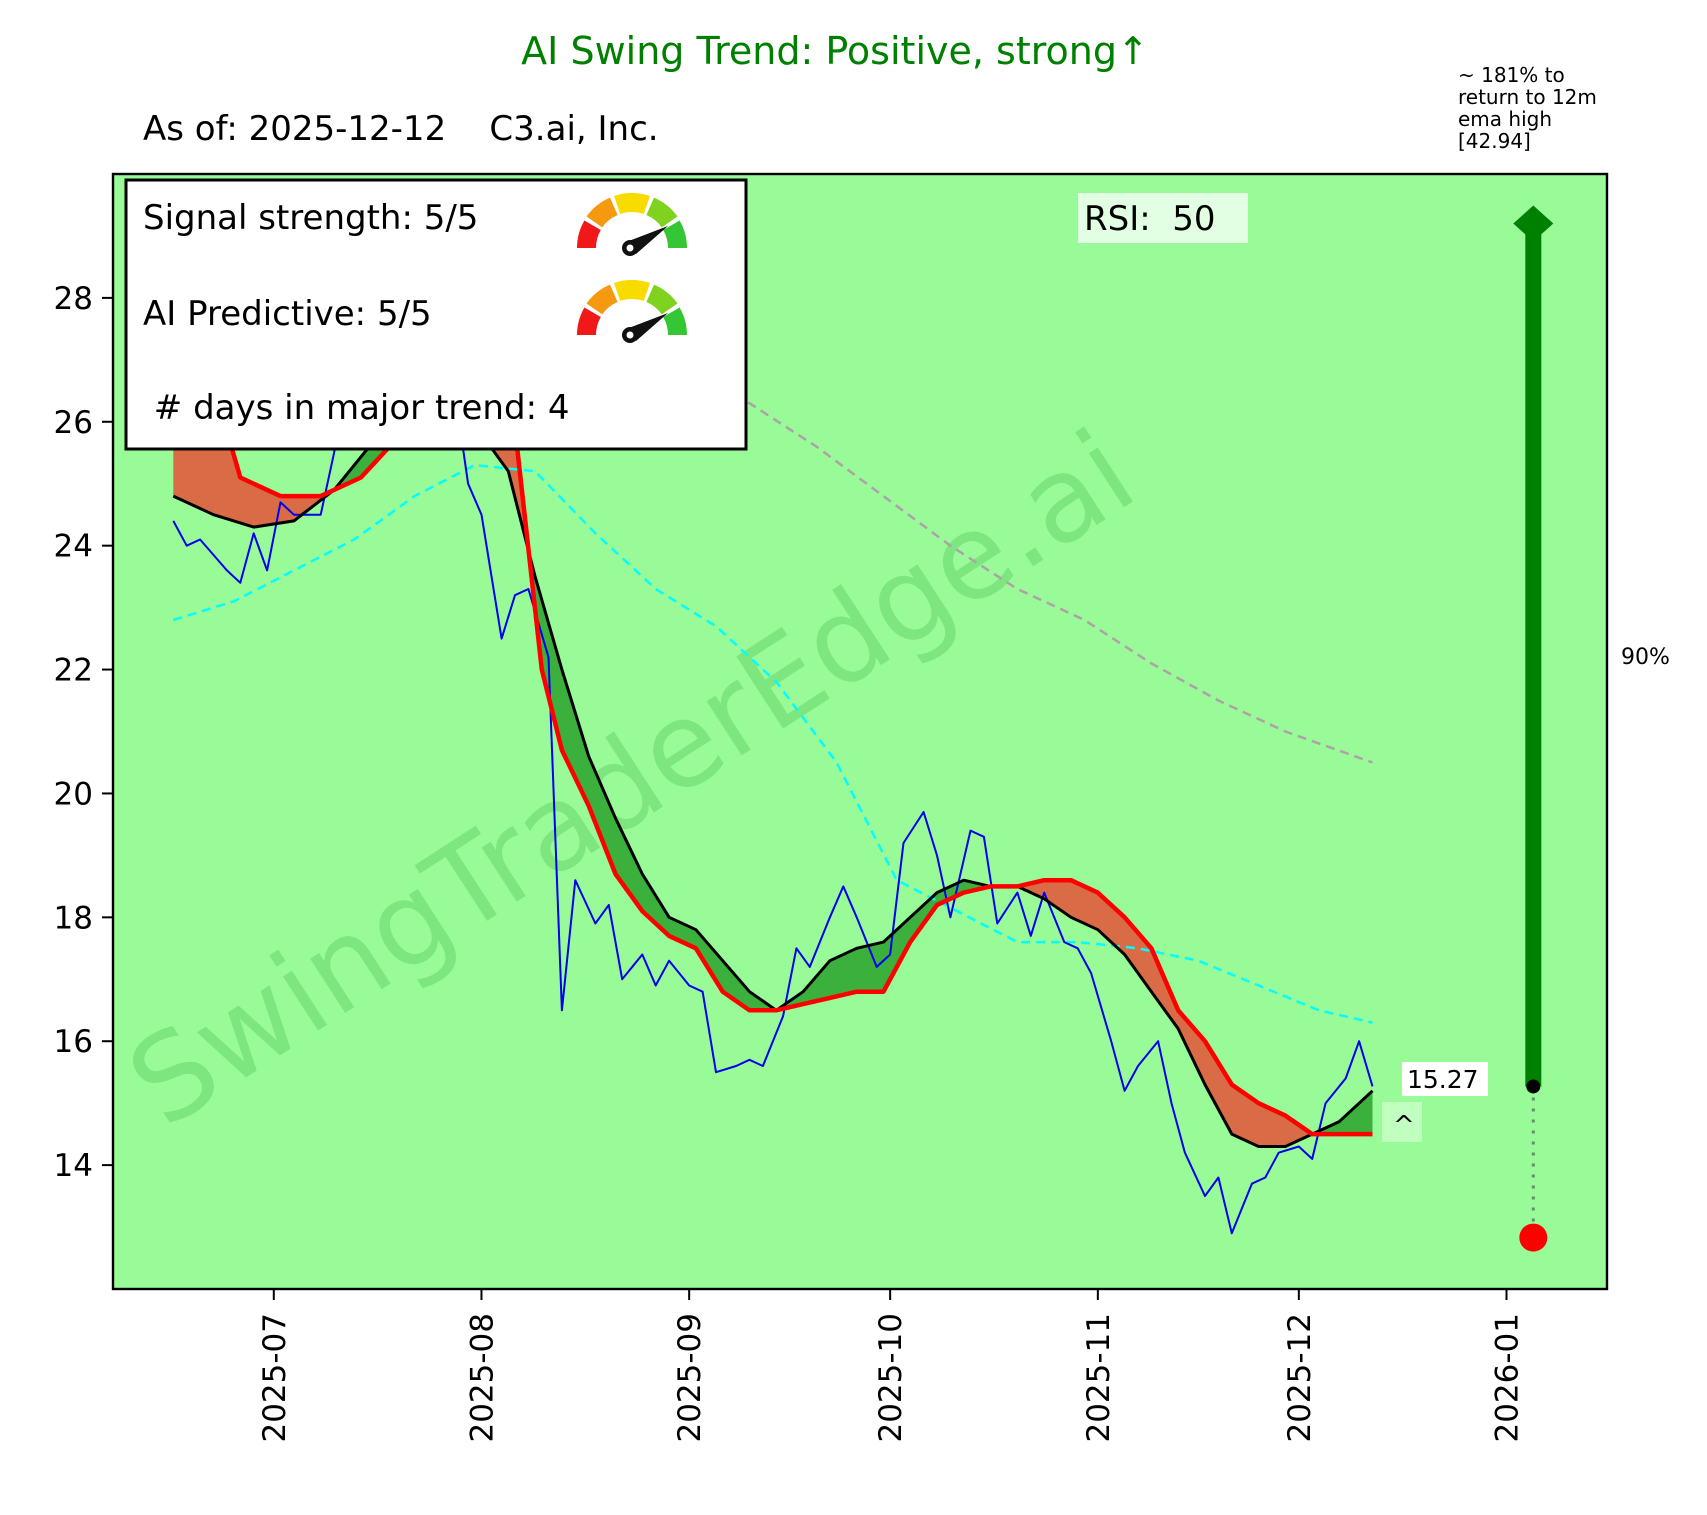 The image size is (1707, 1515). What do you see at coordinates (287, 314) in the screenshot?
I see `ai-predictive-label: AI Predictive: 5/5` at bounding box center [287, 314].